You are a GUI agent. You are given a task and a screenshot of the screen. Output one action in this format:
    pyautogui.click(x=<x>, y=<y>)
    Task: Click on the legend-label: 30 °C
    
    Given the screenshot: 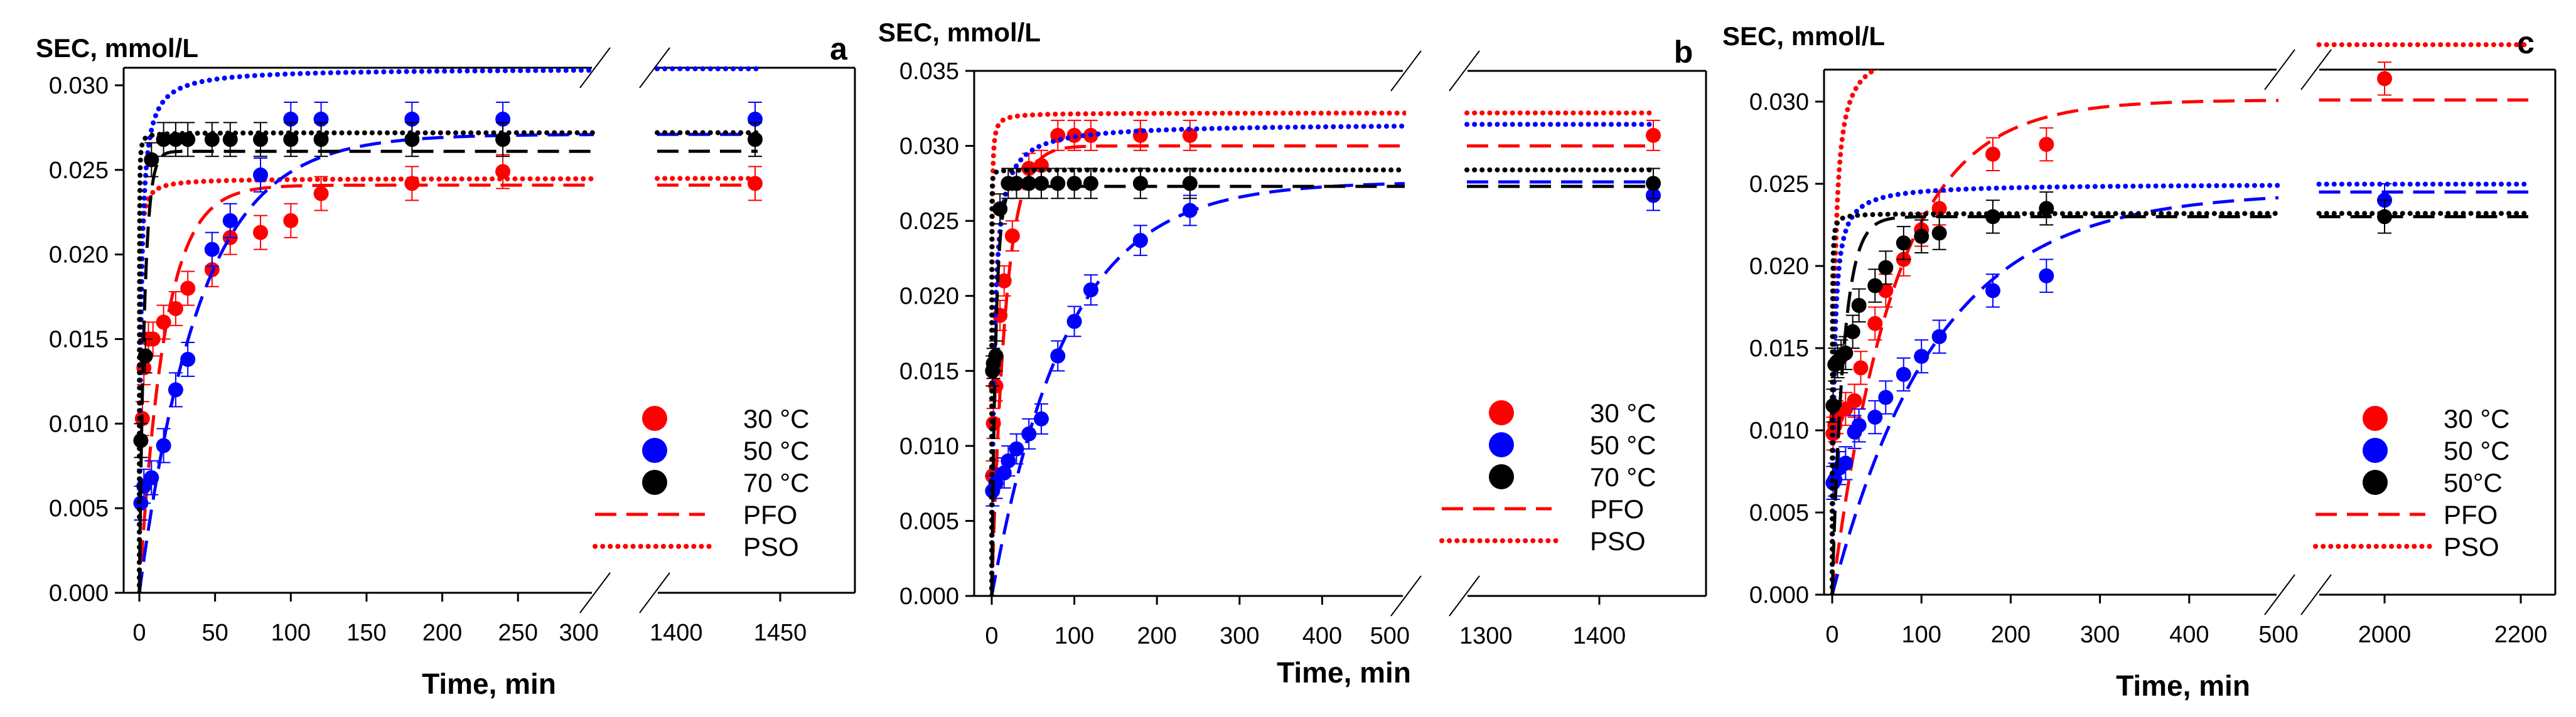 What is the action you would take?
    pyautogui.click(x=776, y=418)
    